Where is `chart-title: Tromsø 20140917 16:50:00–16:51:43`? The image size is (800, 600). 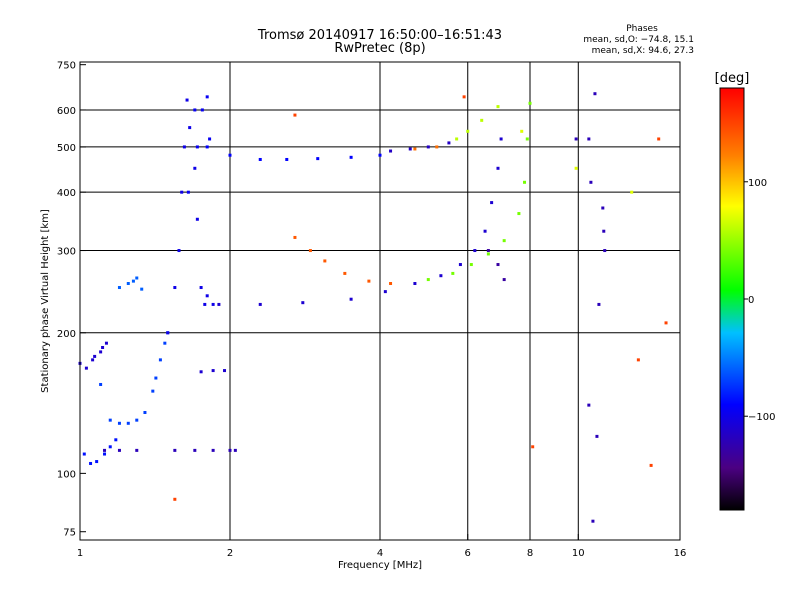
chart-title: Tromsø 20140917 16:50:00–16:51:43 is located at coordinates (379, 35).